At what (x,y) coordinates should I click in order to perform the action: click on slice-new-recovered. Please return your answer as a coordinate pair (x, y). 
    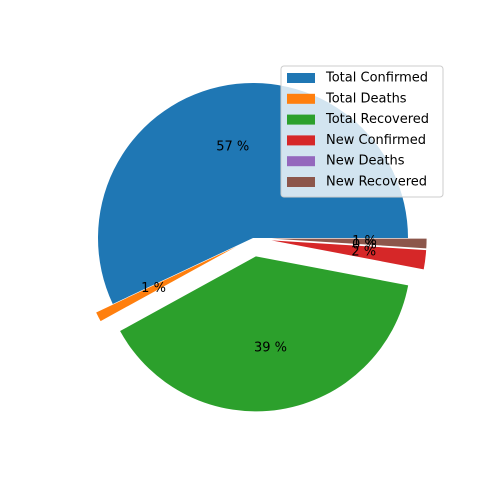
    Looking at the image, I should click on (349, 243).